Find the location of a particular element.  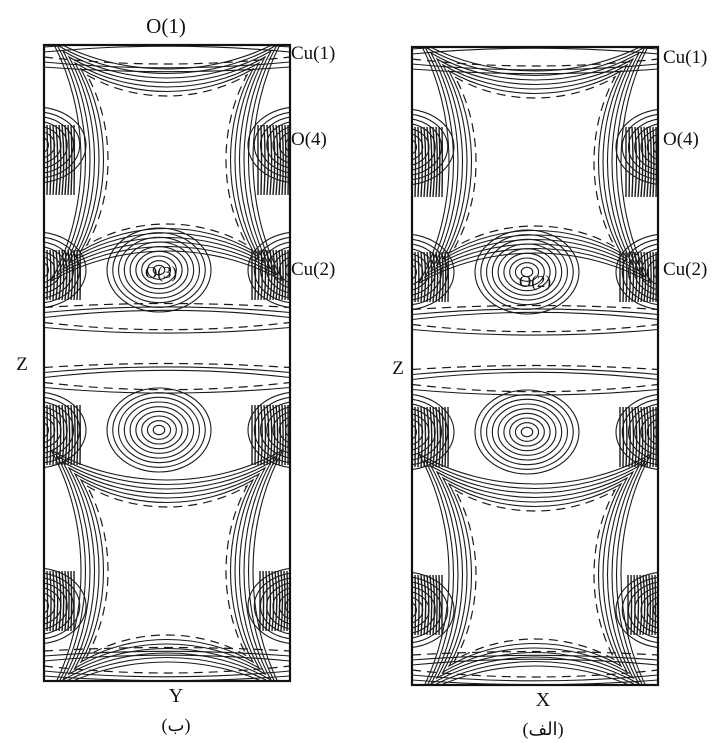

axis-z-b: Z is located at coordinates (22, 364).